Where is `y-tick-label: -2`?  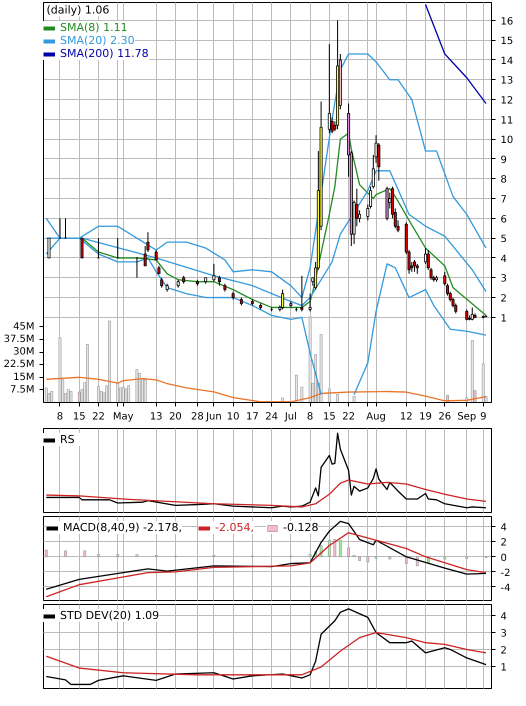
y-tick-label: -2 is located at coordinates (505, 573).